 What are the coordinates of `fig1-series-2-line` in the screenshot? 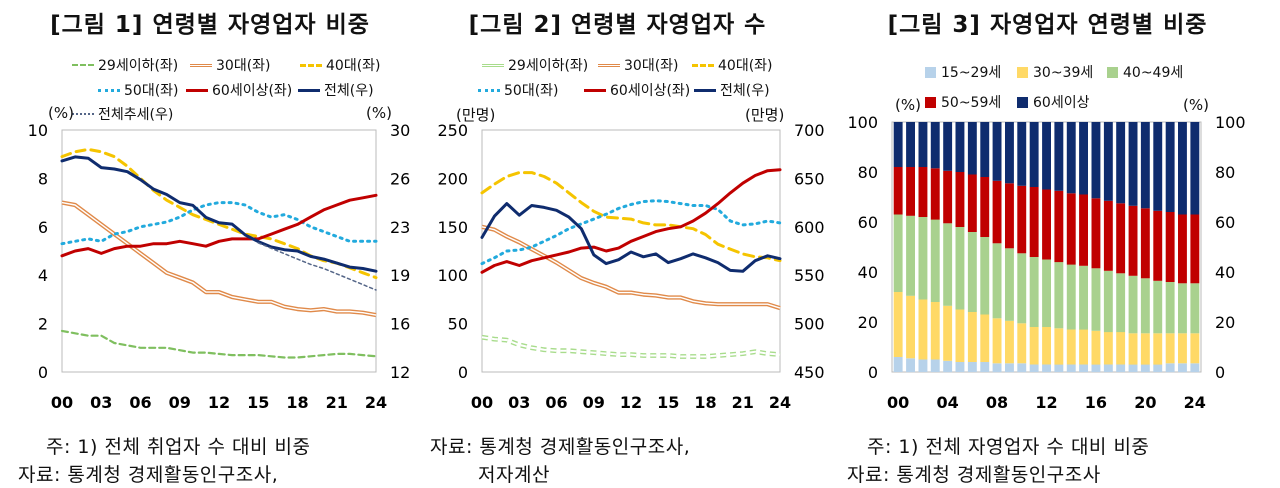 It's located at (219, 259).